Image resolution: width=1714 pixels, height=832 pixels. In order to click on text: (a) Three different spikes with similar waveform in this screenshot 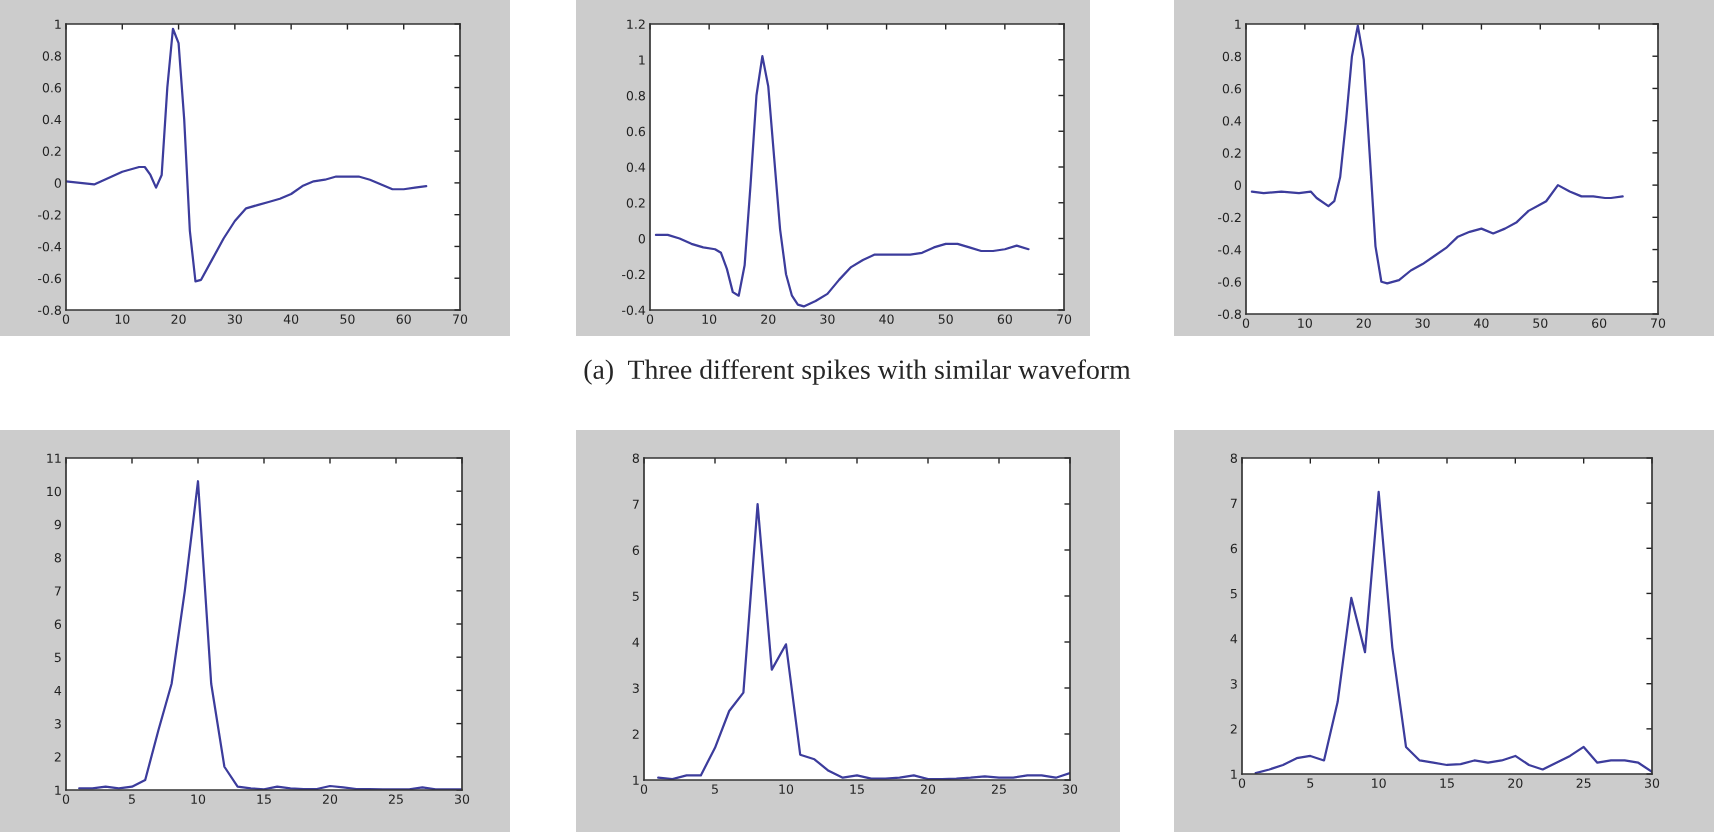, I will do `click(857, 372)`.